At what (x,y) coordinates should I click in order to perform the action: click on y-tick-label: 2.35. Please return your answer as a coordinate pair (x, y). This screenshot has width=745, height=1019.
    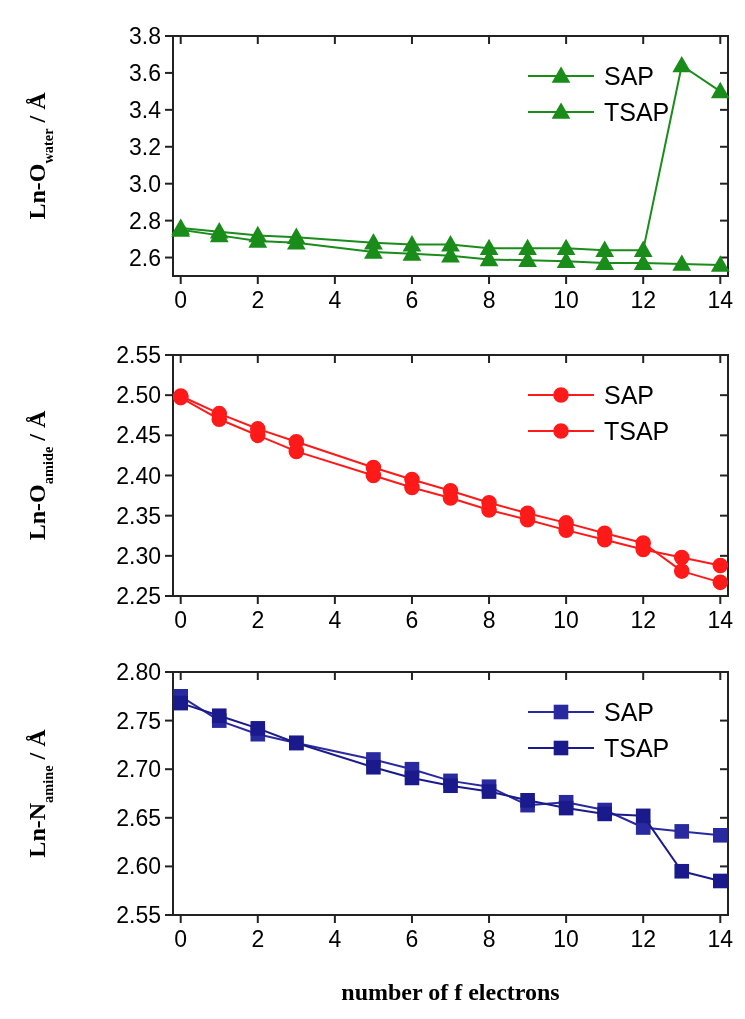
    Looking at the image, I should click on (138, 515).